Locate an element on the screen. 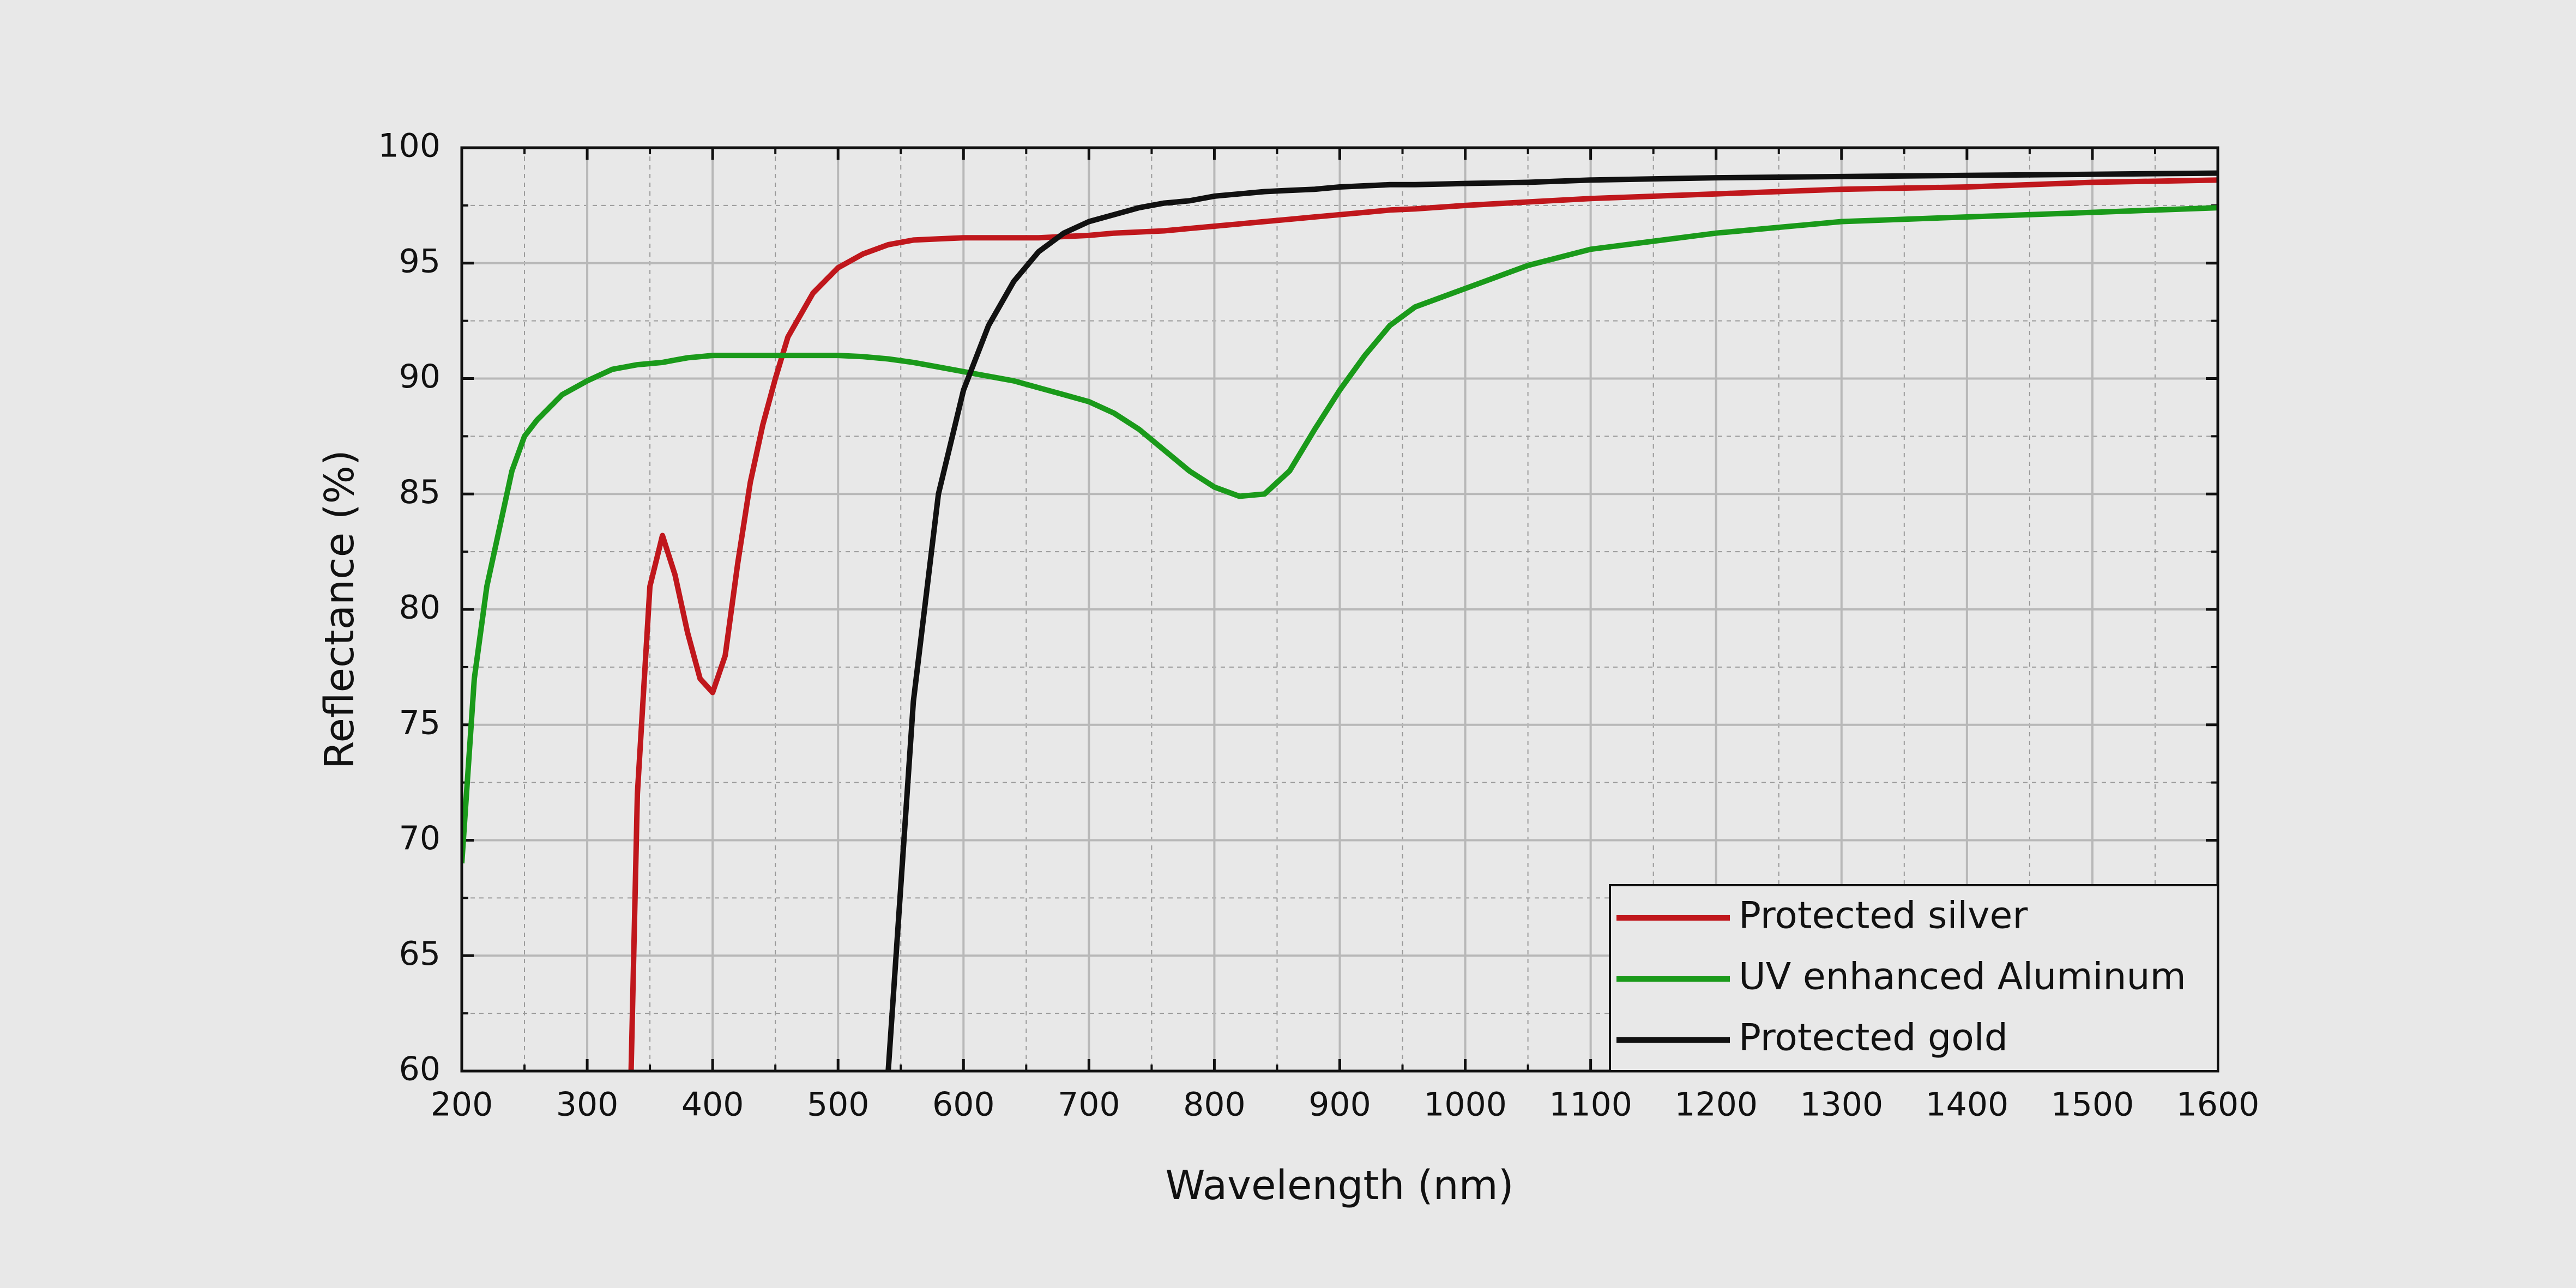 The height and width of the screenshot is (1288, 2576). y-tick-label: 95 is located at coordinates (420, 261).